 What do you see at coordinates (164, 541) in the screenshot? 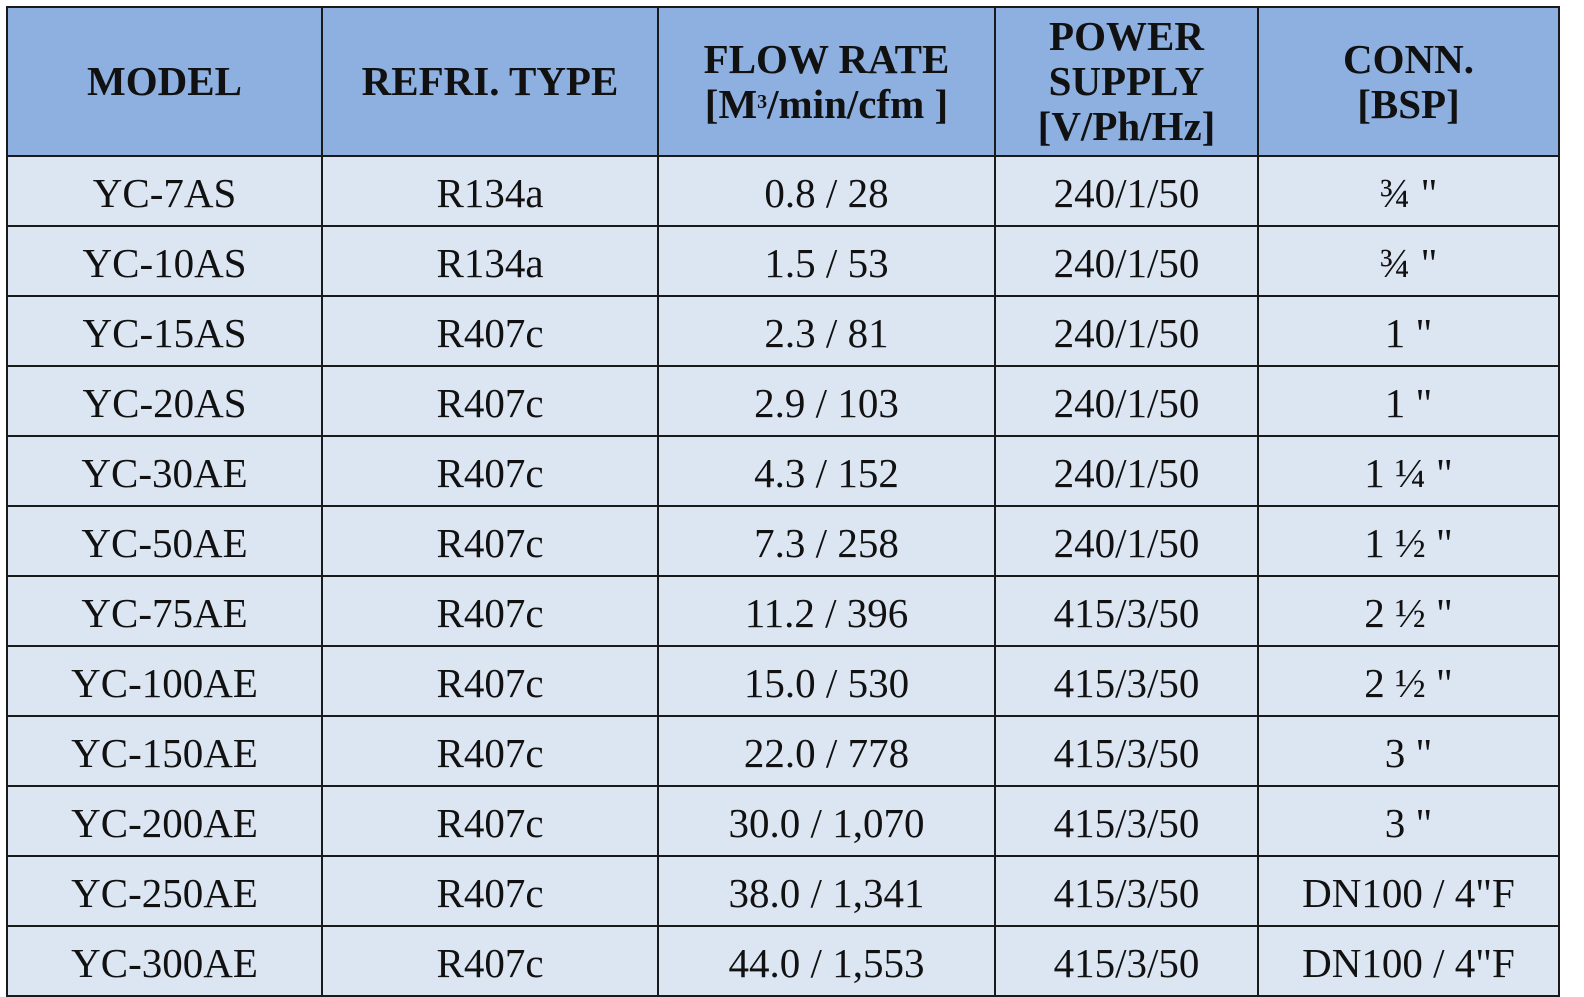
I see `cell-model: YC-50AE` at bounding box center [164, 541].